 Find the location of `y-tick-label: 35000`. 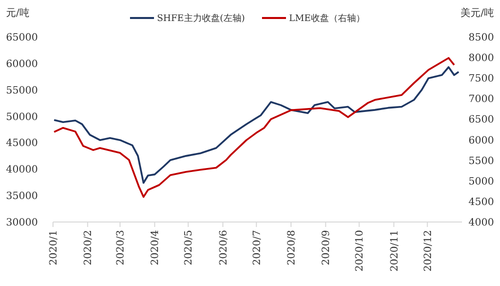

y-tick-label: 35000 is located at coordinates (22, 196).